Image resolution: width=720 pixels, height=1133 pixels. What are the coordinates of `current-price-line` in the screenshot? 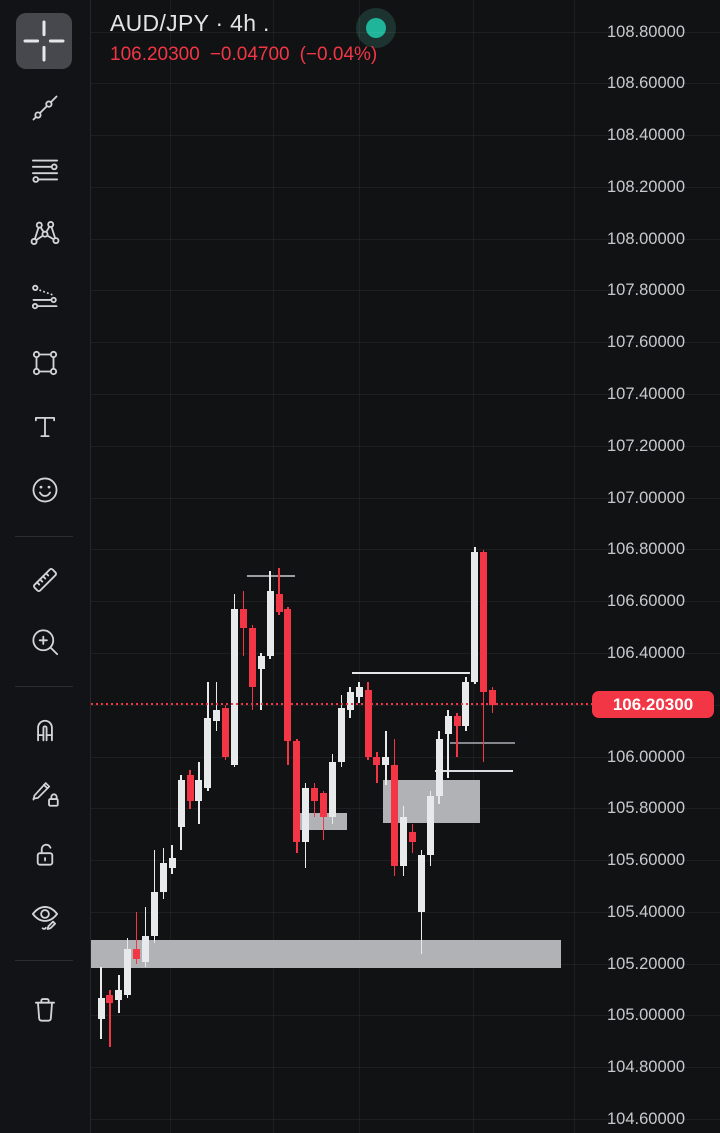 It's located at (341, 704).